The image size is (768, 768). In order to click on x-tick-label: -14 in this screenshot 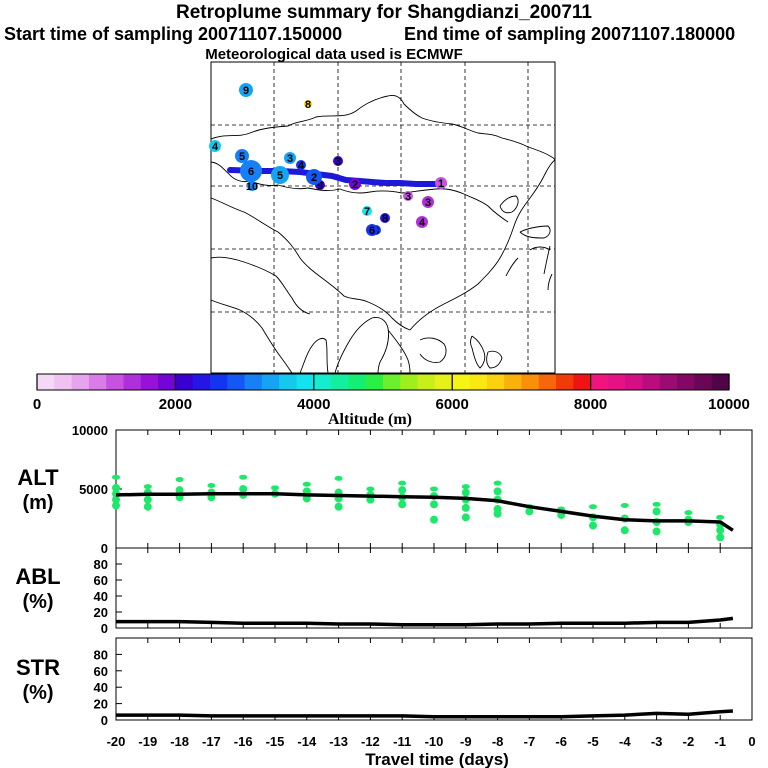, I will do `click(307, 741)`.